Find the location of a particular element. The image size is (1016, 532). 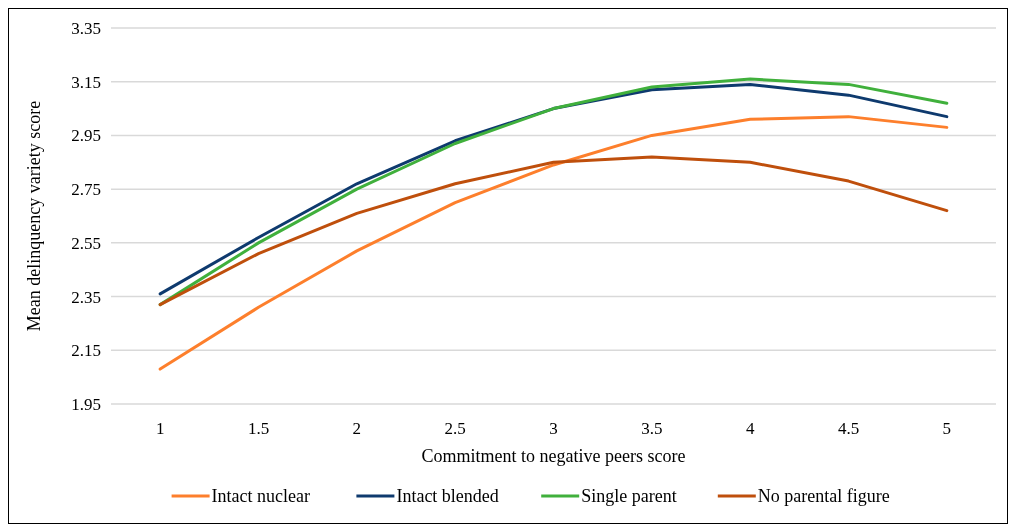

y-tick-label: 3.15 is located at coordinates (86, 82).